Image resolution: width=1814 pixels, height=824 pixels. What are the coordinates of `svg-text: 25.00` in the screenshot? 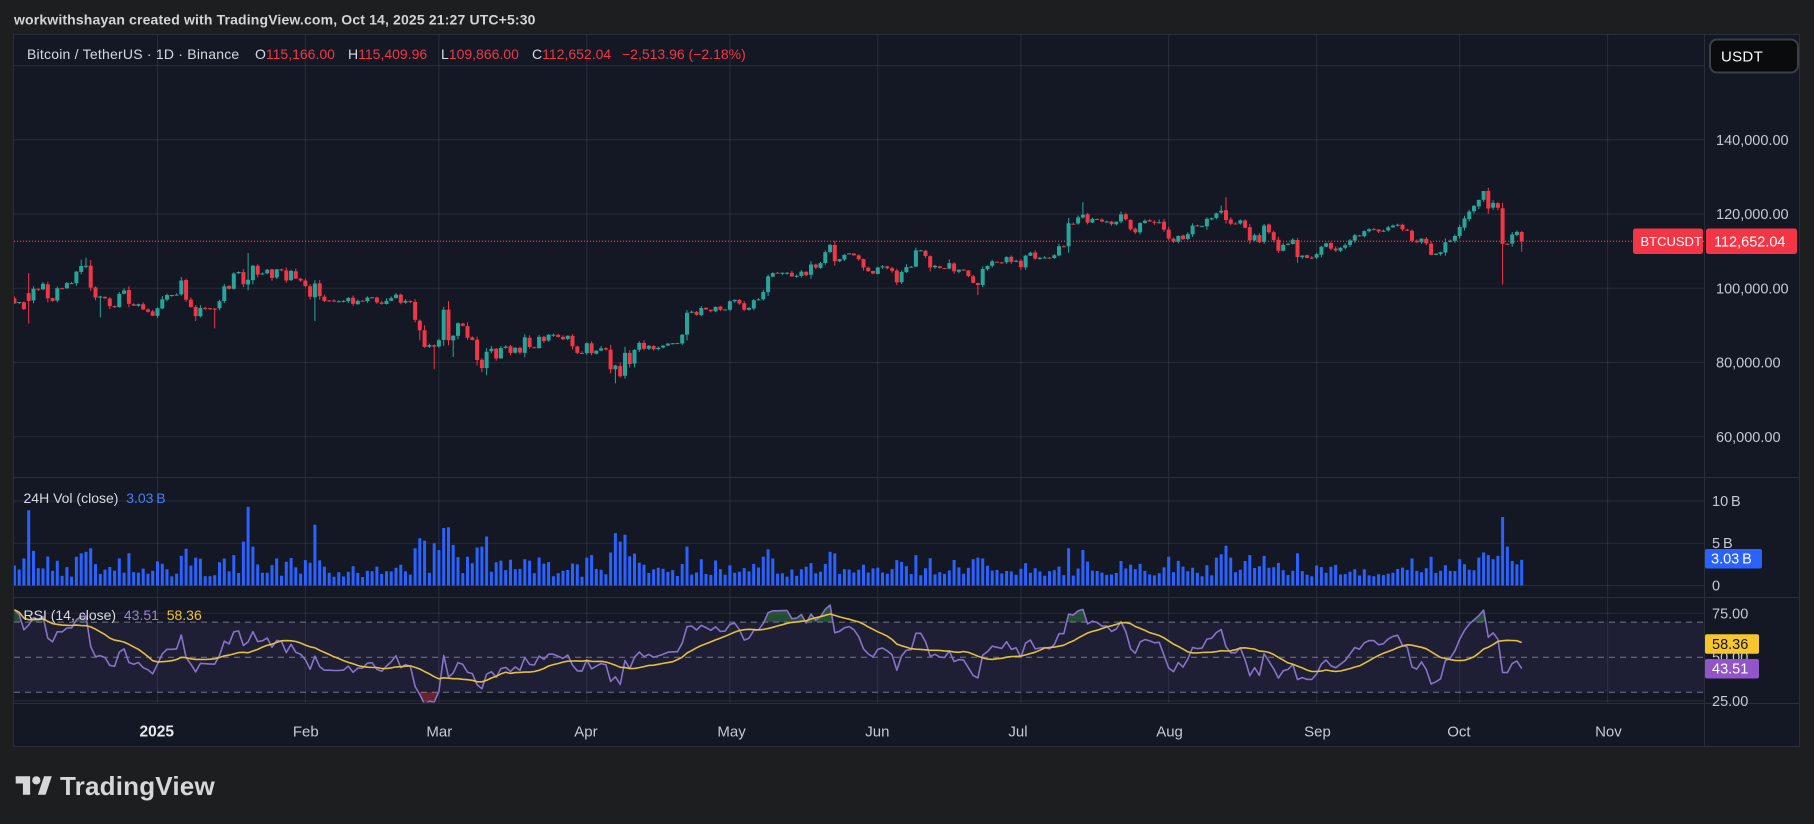 It's located at (1730, 702).